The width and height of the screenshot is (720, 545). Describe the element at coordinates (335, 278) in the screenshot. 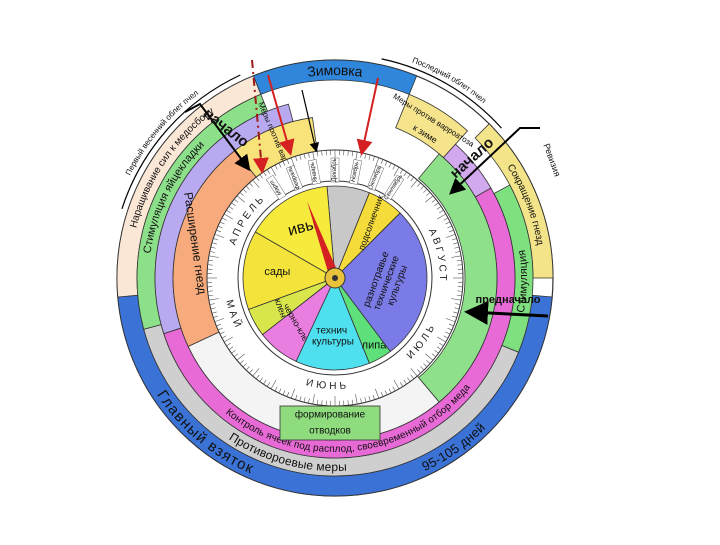

I see `hub-center` at that location.